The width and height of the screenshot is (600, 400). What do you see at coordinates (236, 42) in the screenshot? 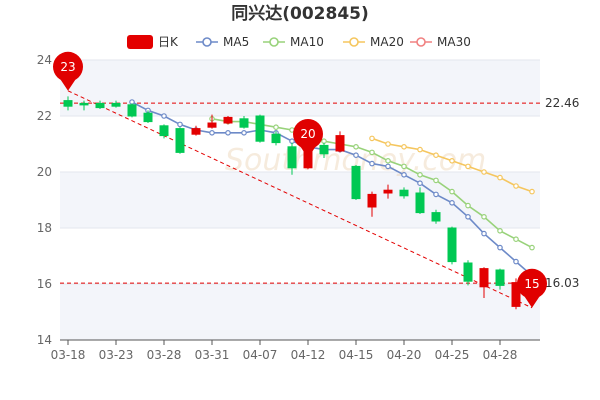
I see `legend-label: MA5` at bounding box center [236, 42].